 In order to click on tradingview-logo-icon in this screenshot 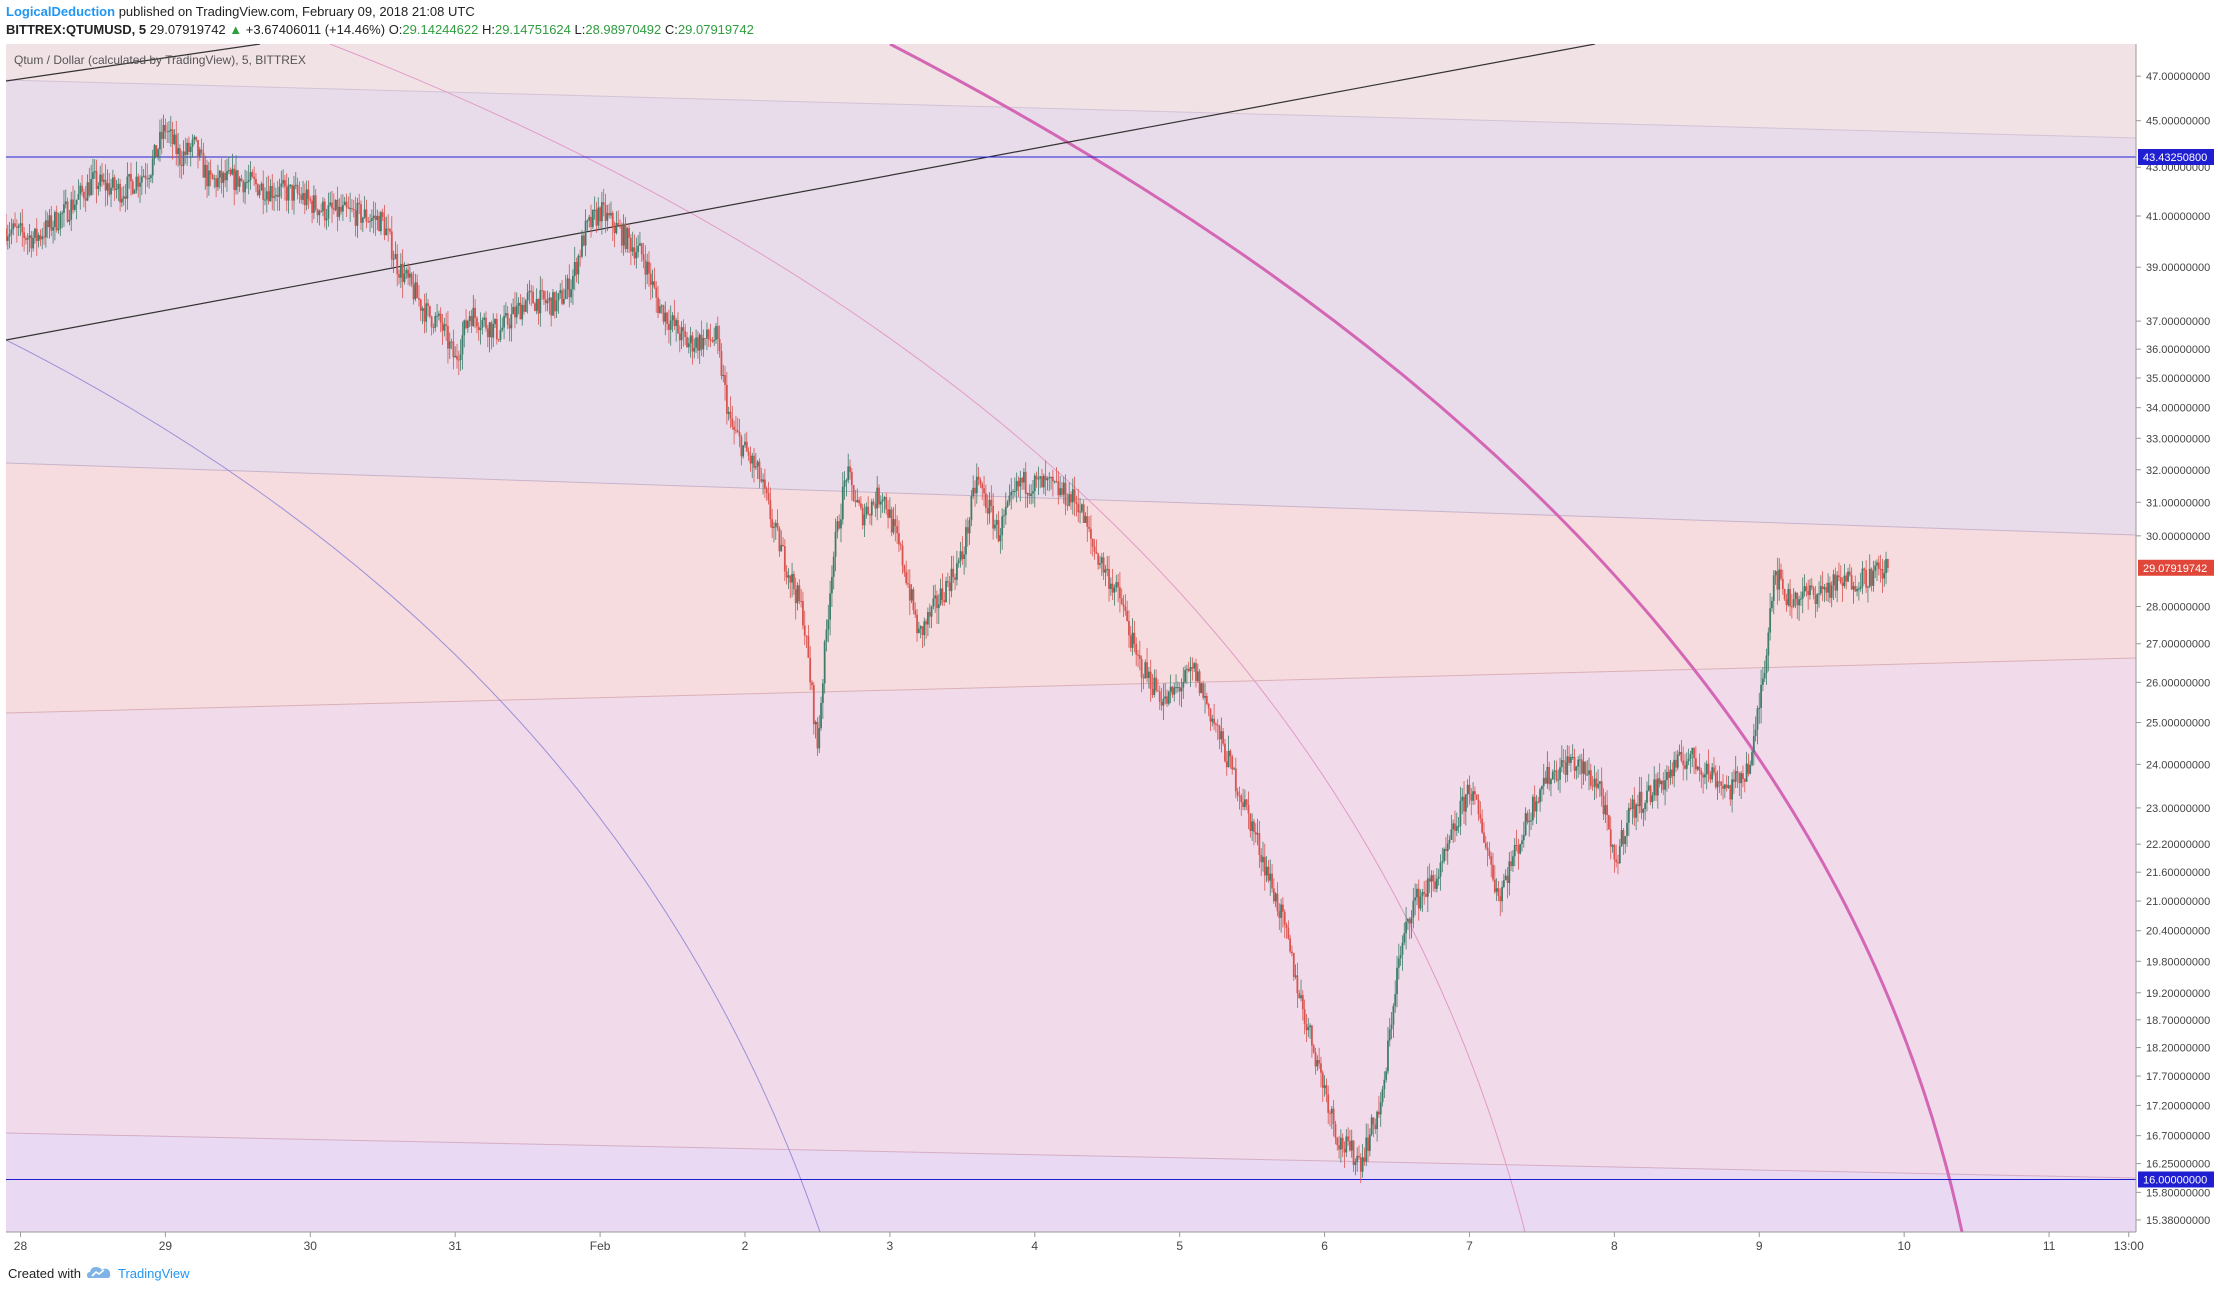, I will do `click(99, 1273)`.